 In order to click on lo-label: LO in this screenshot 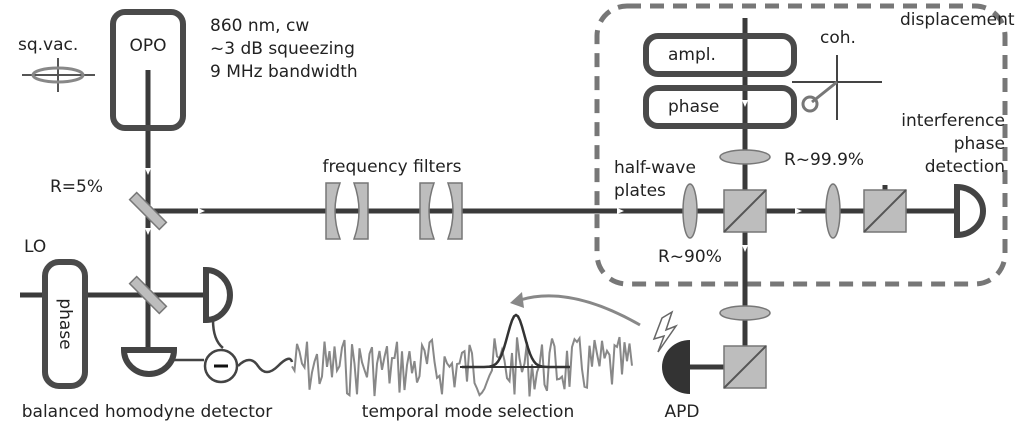, I will do `click(35, 247)`.